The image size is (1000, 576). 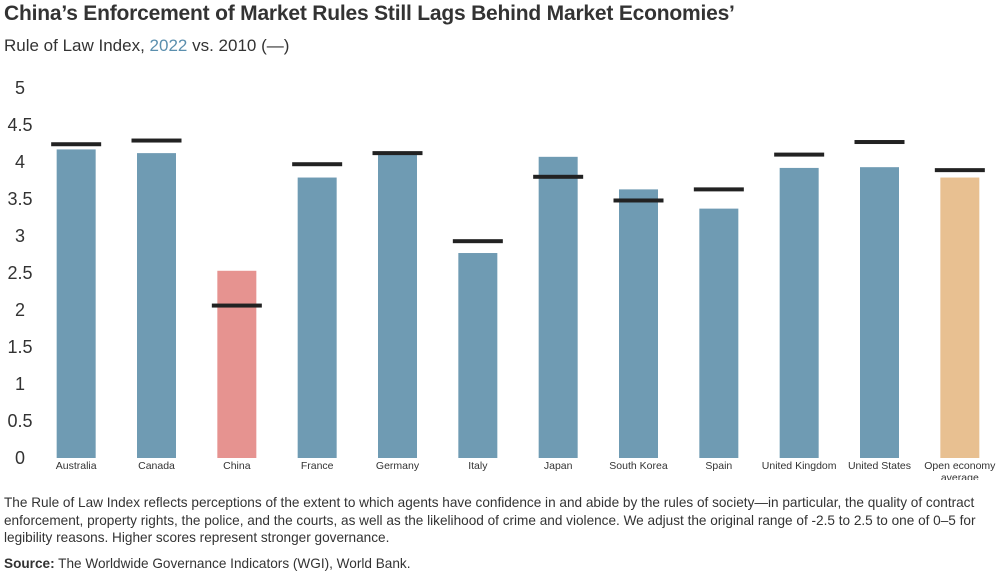 What do you see at coordinates (397, 305) in the screenshot?
I see `bar-2022-germany` at bounding box center [397, 305].